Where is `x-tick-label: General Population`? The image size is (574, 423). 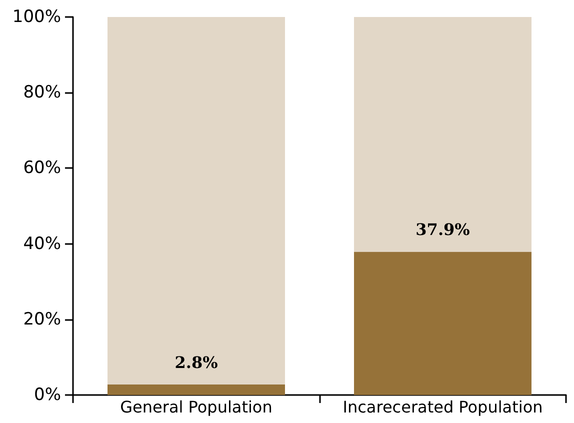 x-tick-label: General Population is located at coordinates (196, 407).